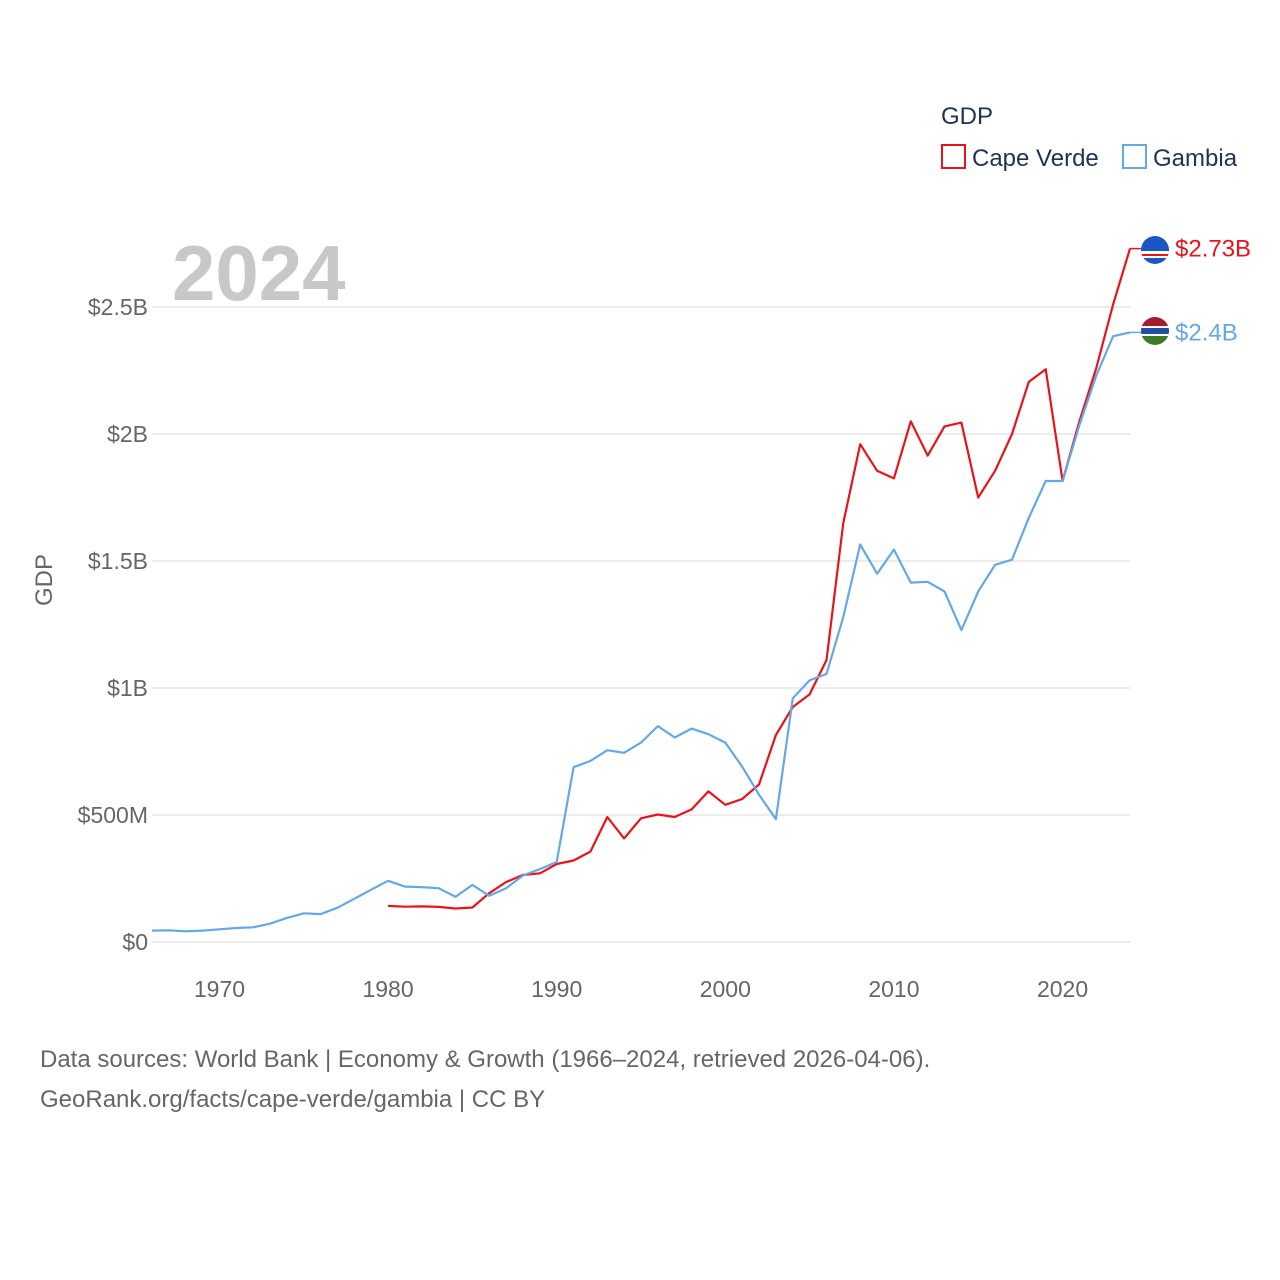 The height and width of the screenshot is (1280, 1280). I want to click on y-axis-label: GDP, so click(44, 580).